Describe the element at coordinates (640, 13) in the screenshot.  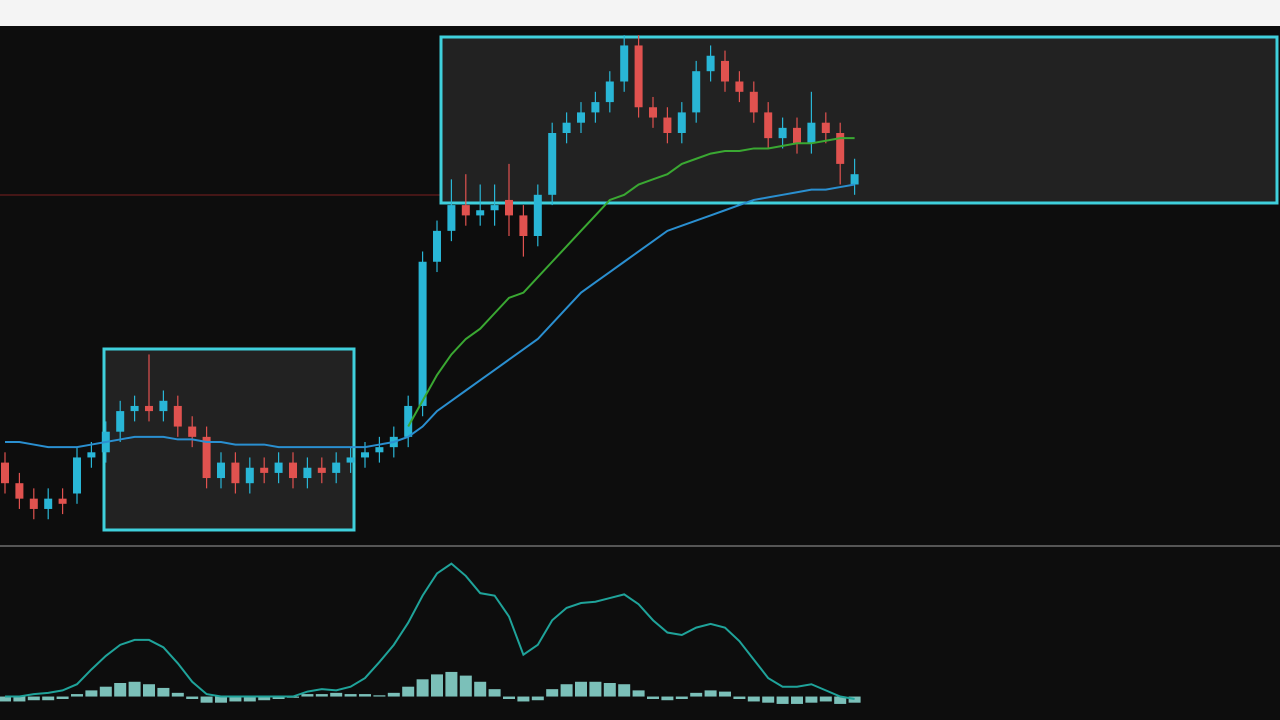
I see `toolbar` at that location.